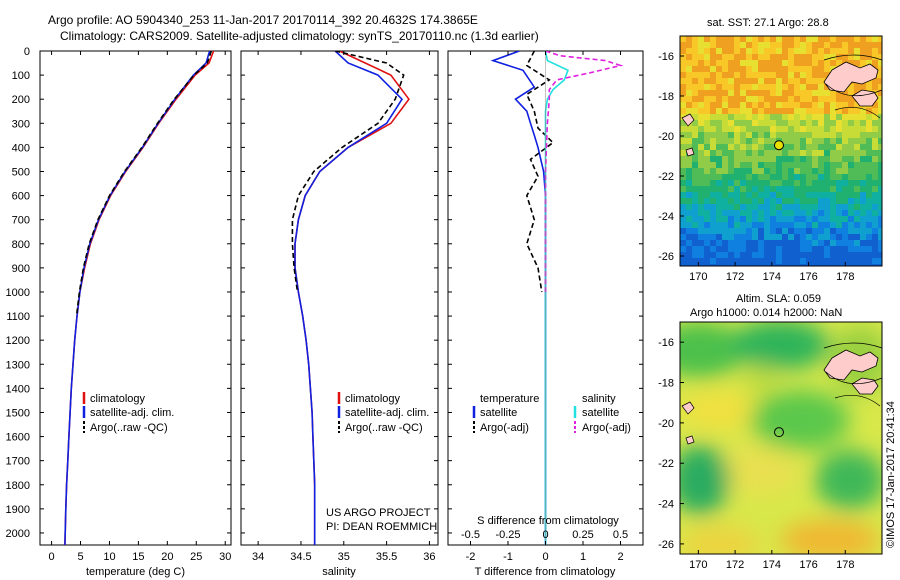 The height and width of the screenshot is (580, 900). What do you see at coordinates (666, 177) in the screenshot?
I see `lat-tick-label: -22` at bounding box center [666, 177].